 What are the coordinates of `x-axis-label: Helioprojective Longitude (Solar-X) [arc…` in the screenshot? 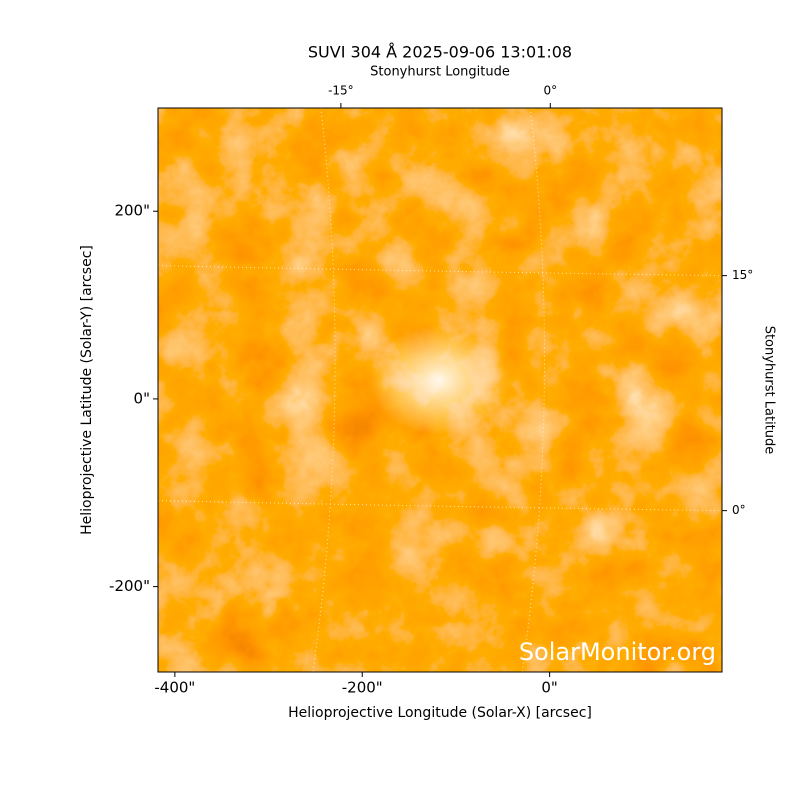 It's located at (440, 713).